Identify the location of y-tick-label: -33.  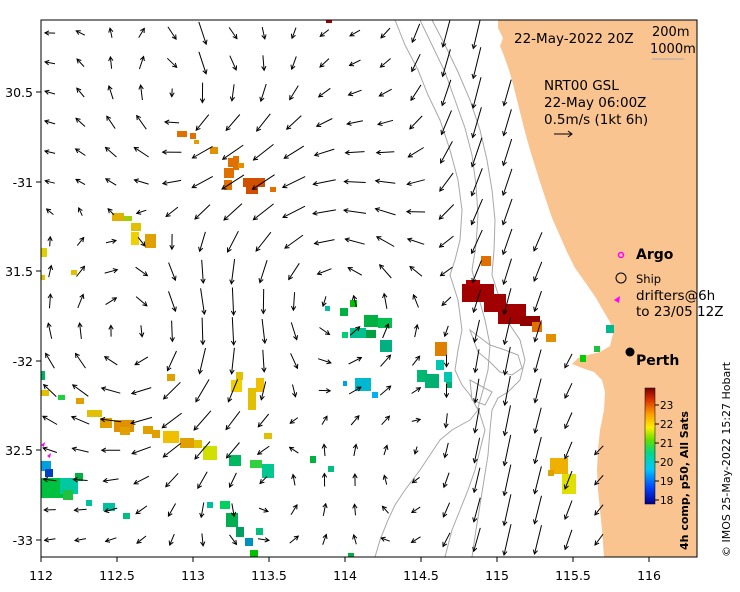
(23, 540).